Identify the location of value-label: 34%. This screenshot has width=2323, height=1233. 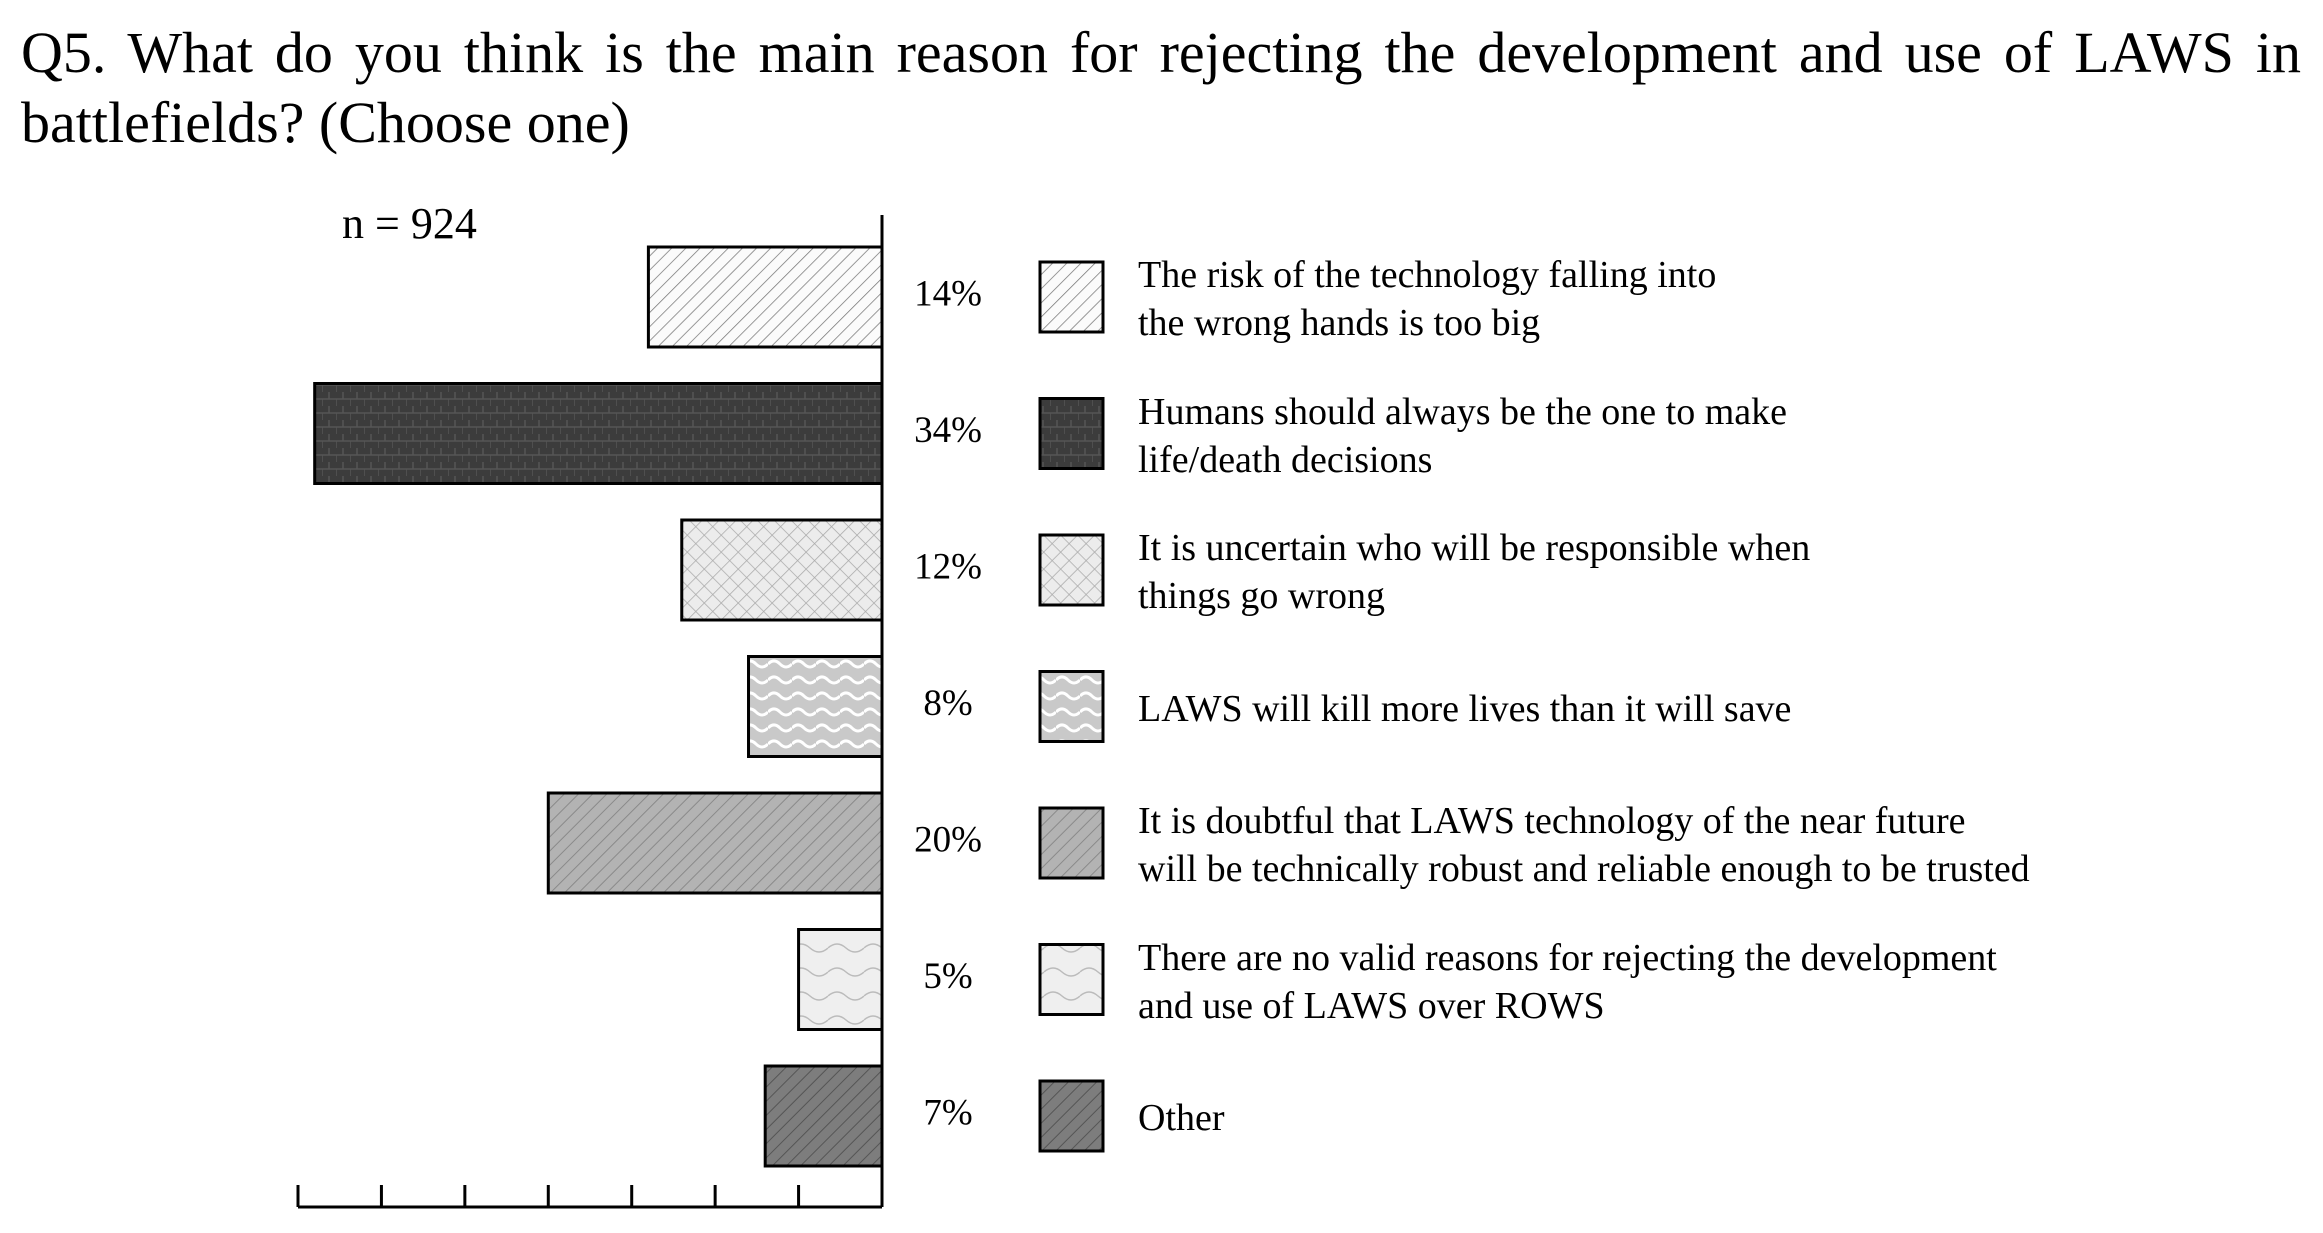
(948, 430).